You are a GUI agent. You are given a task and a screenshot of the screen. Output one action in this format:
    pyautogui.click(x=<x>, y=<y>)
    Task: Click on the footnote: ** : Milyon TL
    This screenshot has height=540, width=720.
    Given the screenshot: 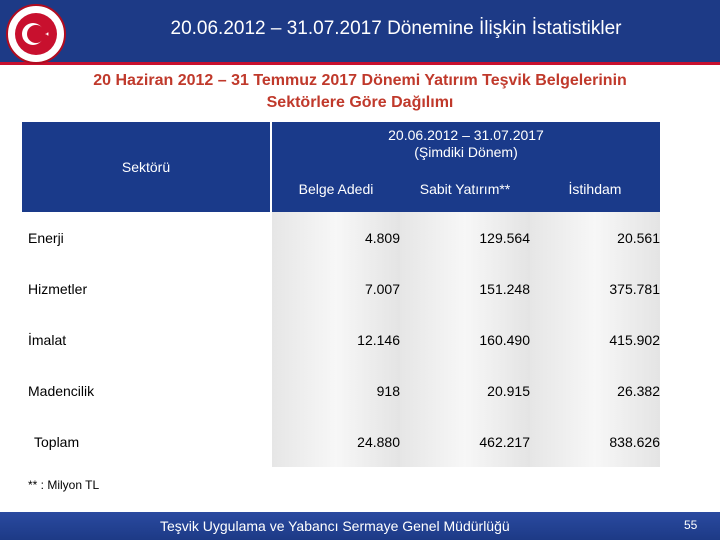 What is the action you would take?
    pyautogui.click(x=64, y=485)
    